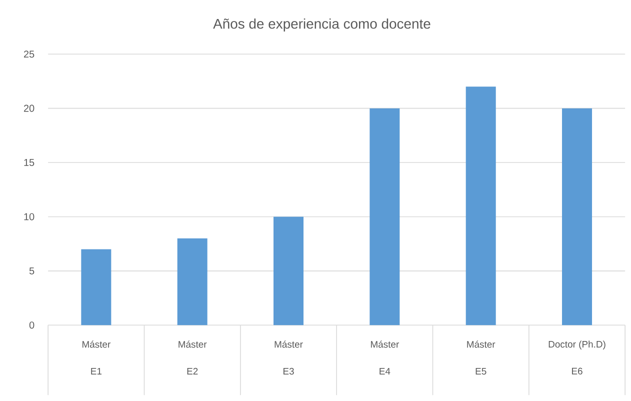  I want to click on category-label: Máster E3, so click(288, 357).